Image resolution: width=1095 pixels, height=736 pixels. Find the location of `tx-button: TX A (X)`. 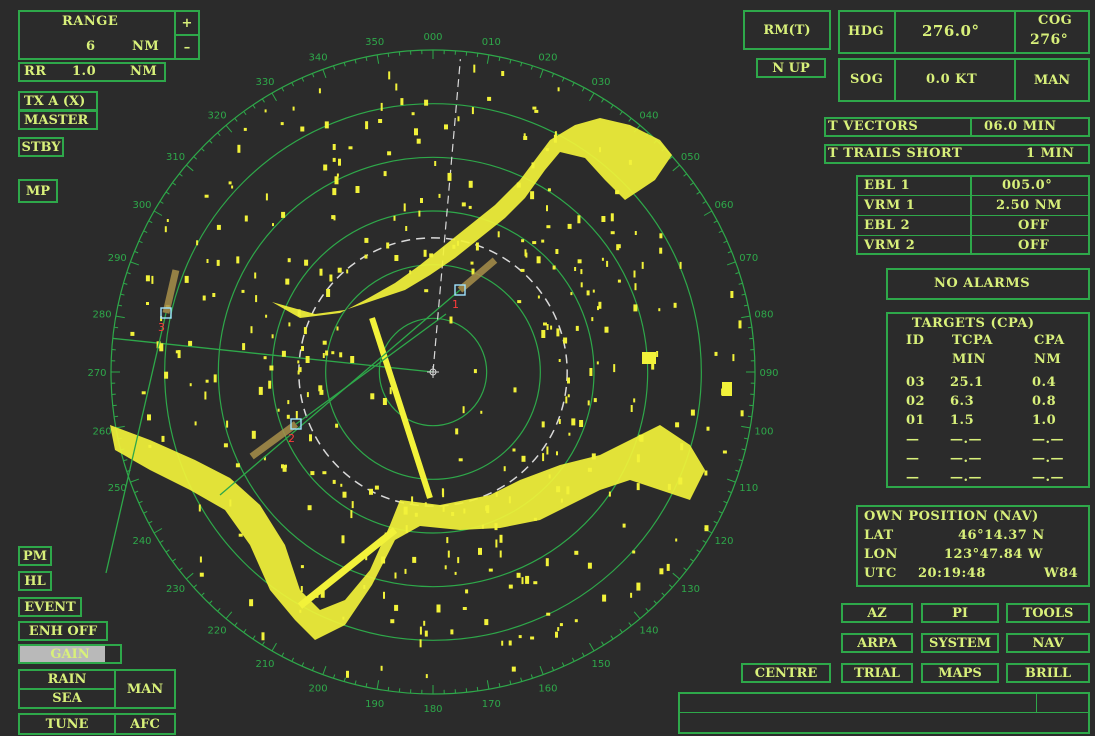

tx-button: TX A (X) is located at coordinates (58, 101).